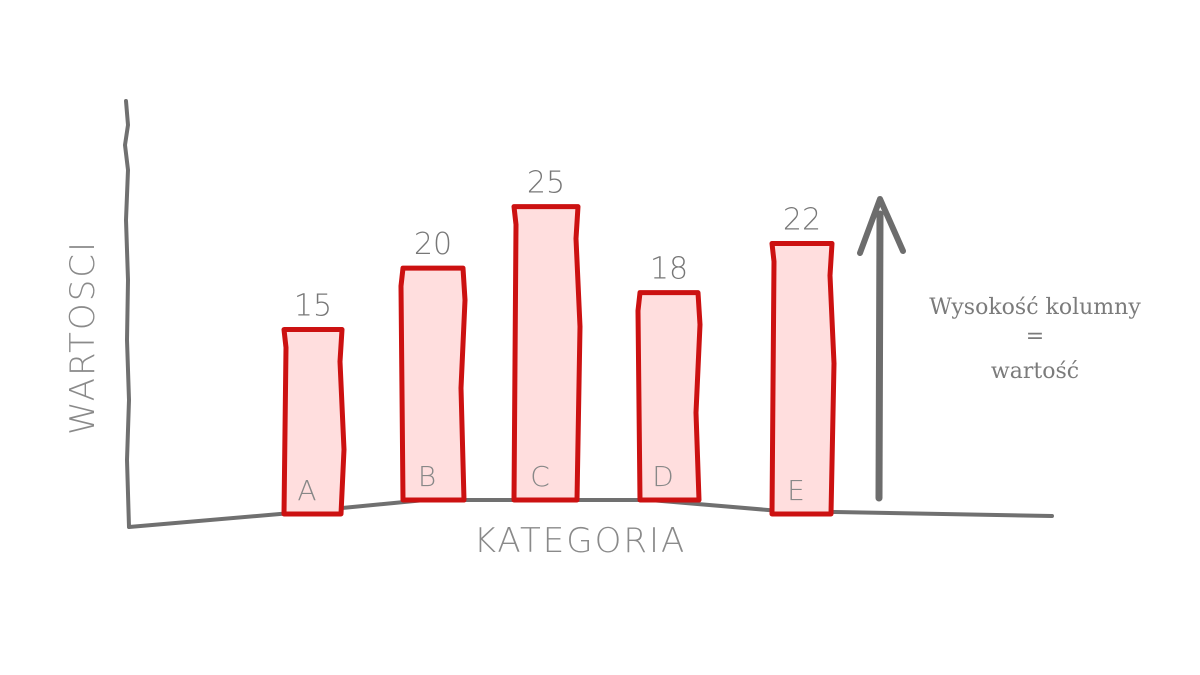 This screenshot has width=1200, height=675. What do you see at coordinates (802, 219) in the screenshot?
I see `value-label-e: 22` at bounding box center [802, 219].